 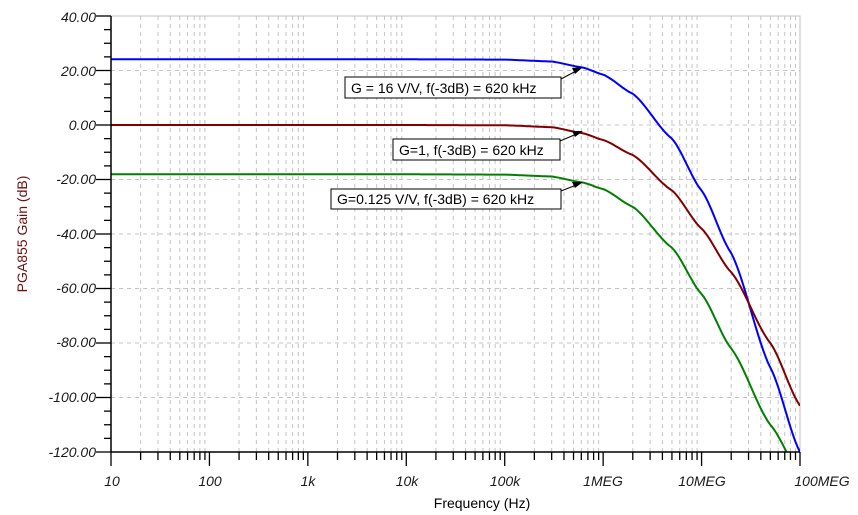 I want to click on y-tick-label: 0.00, so click(x=82, y=125).